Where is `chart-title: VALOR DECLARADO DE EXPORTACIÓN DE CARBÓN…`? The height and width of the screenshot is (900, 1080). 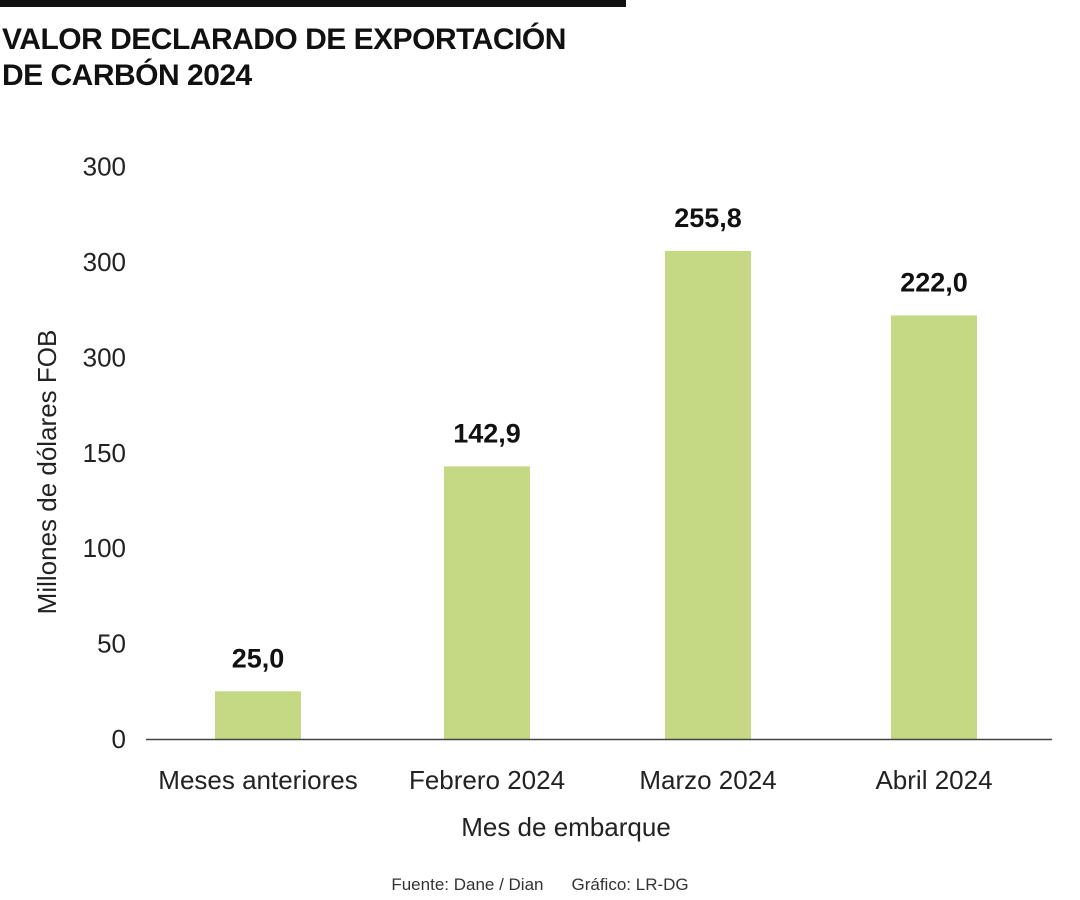
chart-title: VALOR DECLARADO DE EXPORTACIÓN DE CARBÓN… is located at coordinates (322, 58).